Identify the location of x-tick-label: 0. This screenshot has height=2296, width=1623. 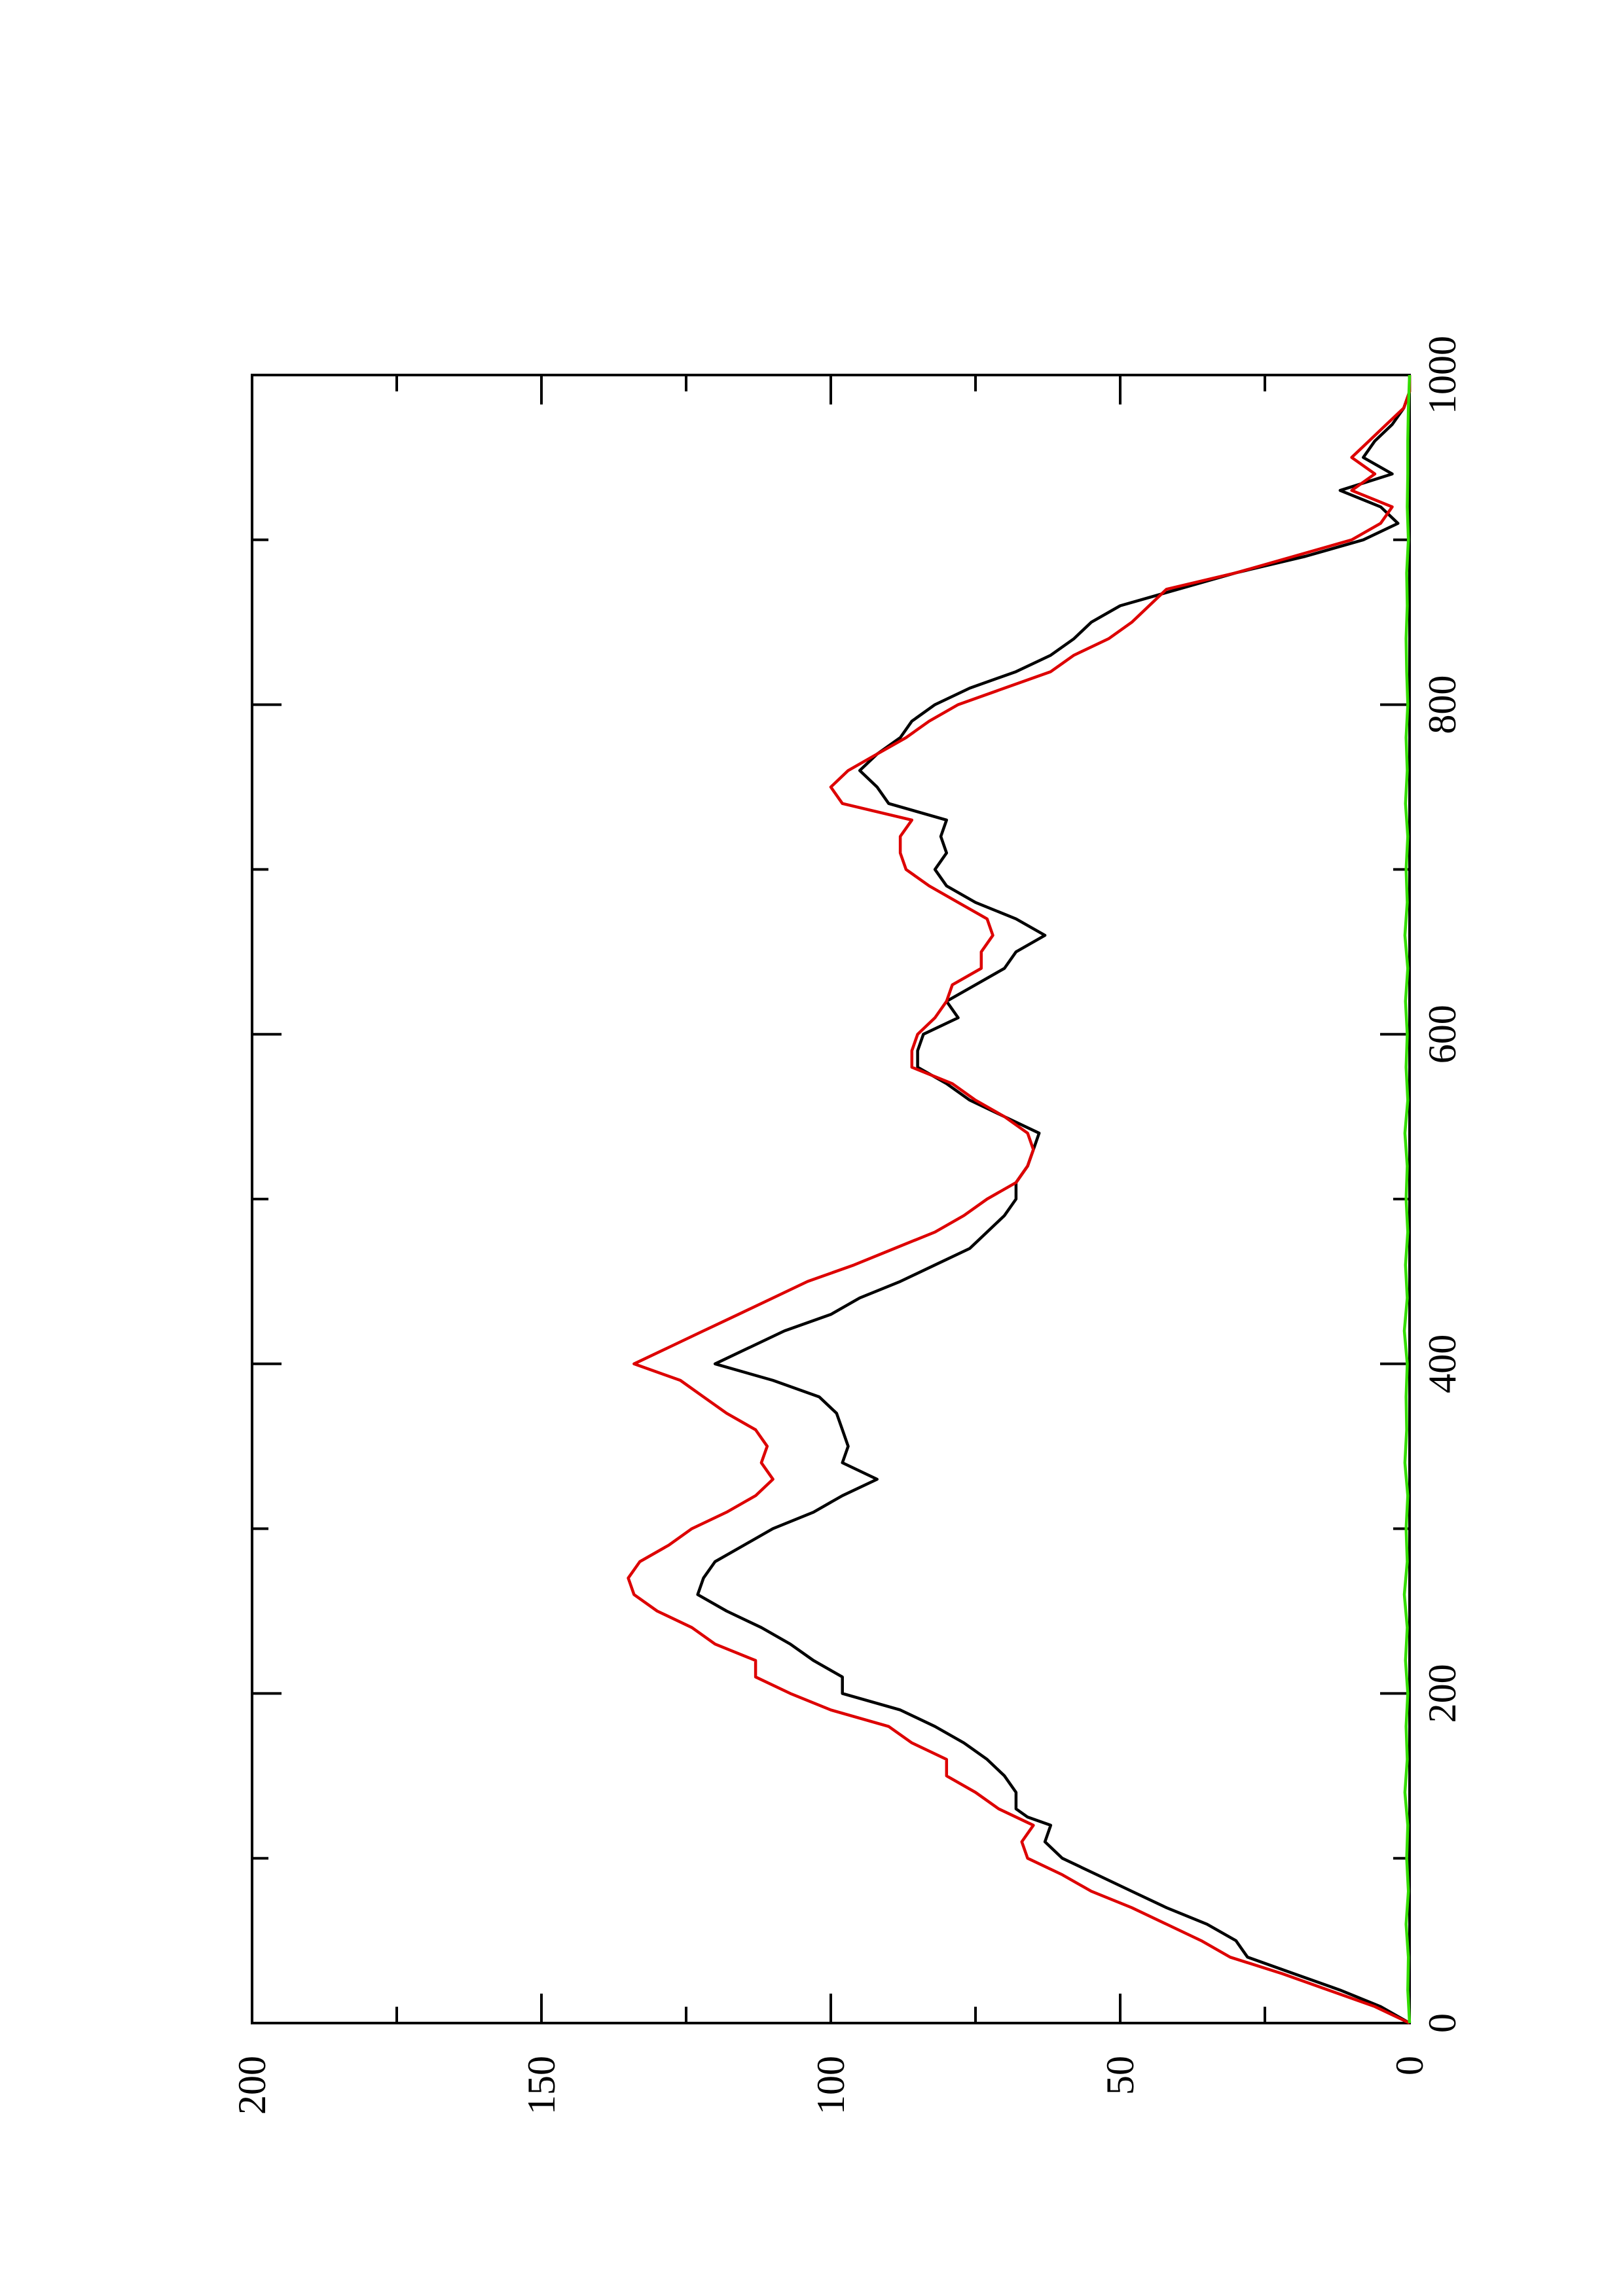
(1442, 2023).